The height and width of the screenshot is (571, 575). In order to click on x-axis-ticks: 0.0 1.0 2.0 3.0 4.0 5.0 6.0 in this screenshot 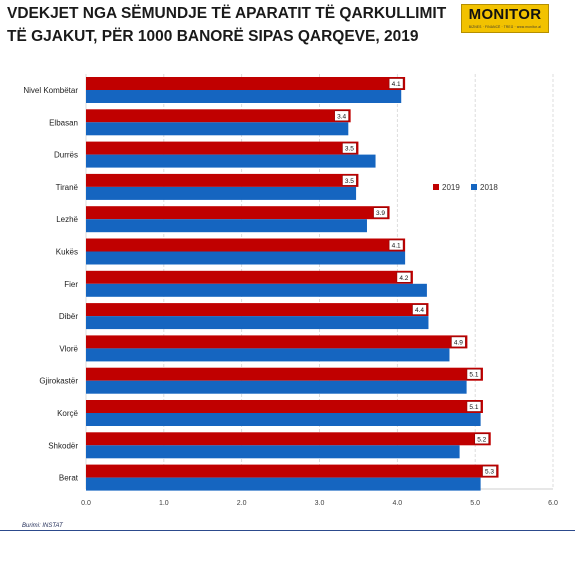, I will do `click(319, 503)`.